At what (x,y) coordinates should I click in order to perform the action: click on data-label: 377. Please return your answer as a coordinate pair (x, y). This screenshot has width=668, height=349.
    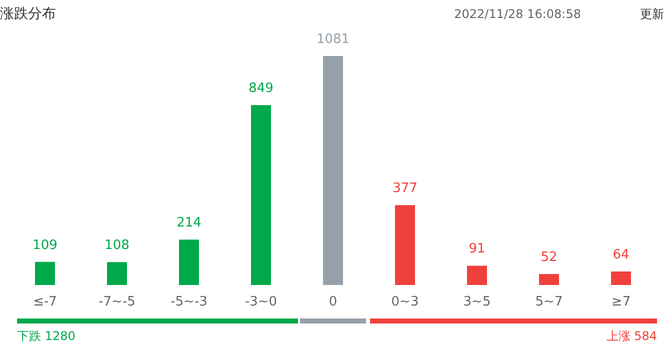
    Looking at the image, I should click on (405, 188).